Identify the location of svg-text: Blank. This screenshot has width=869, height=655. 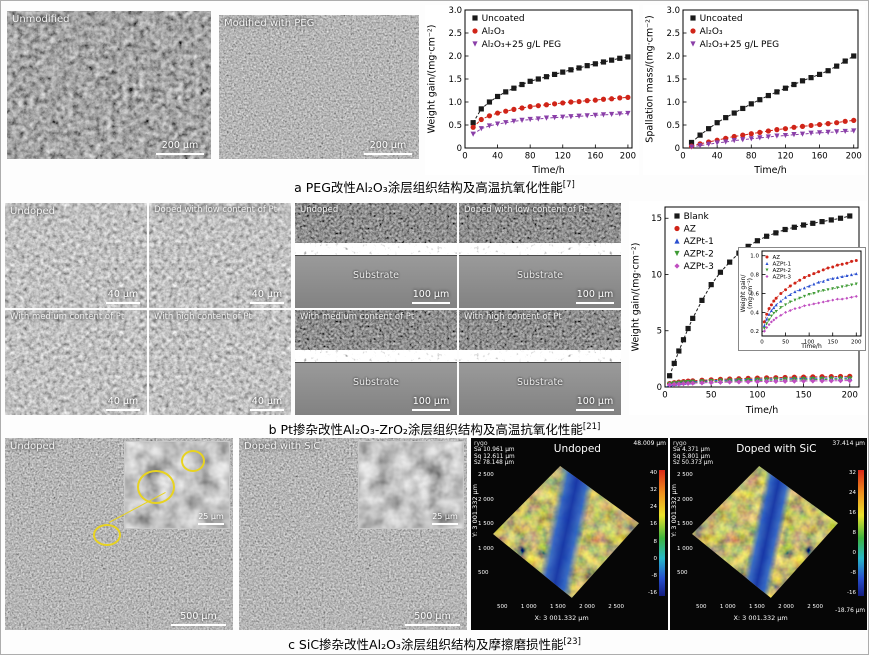
(697, 217).